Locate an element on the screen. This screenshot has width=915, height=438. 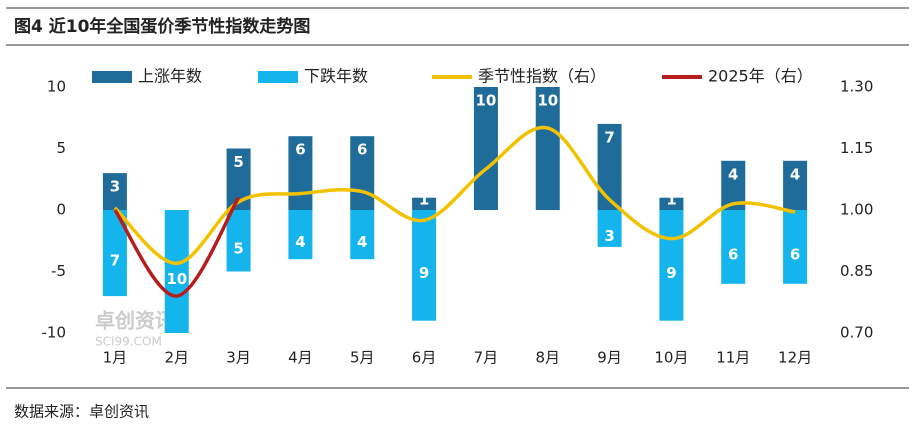
legend-label: 2025年（右） is located at coordinates (760, 76).